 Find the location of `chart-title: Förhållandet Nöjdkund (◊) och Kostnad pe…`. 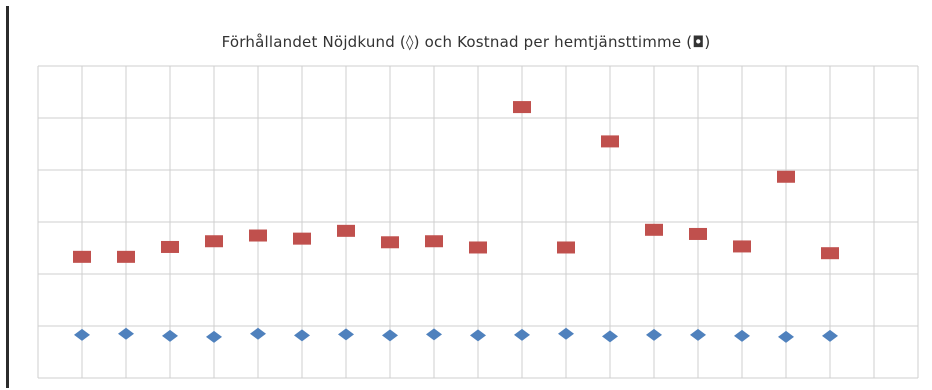

chart-title: Förhållandet Nöjdkund (◊) och Kostnad pe… is located at coordinates (466, 42).